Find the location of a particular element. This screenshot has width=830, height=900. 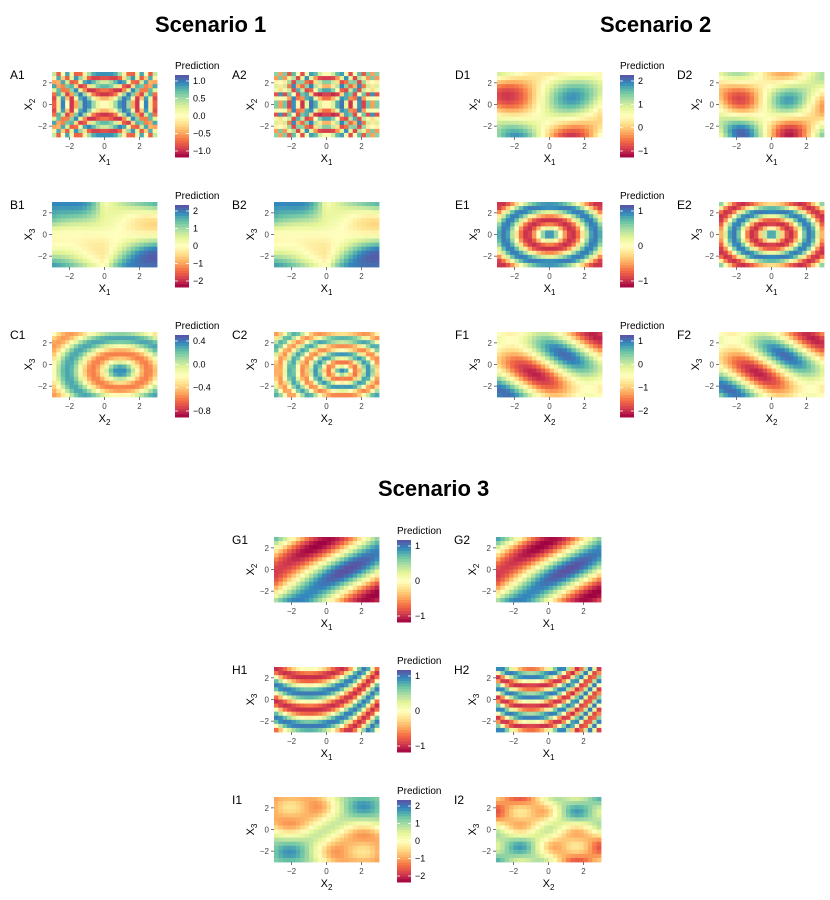

x-tick-label: −2 is located at coordinates (70, 276).